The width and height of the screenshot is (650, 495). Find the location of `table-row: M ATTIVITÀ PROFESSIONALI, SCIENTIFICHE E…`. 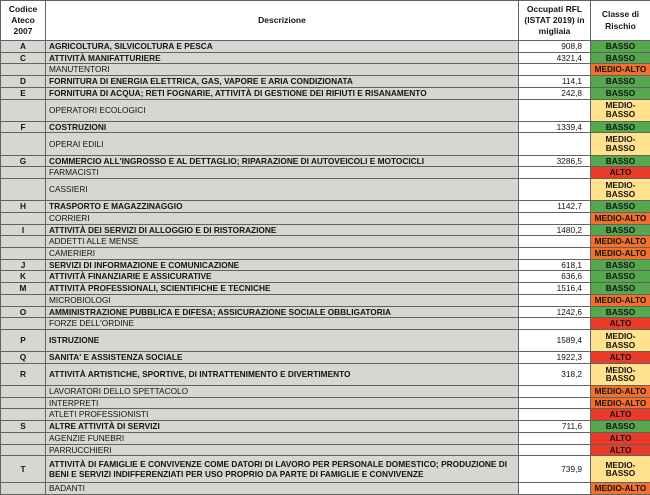

table-row: M ATTIVITÀ PROFESSIONALI, SCIENTIFICHE E… is located at coordinates (325, 288).